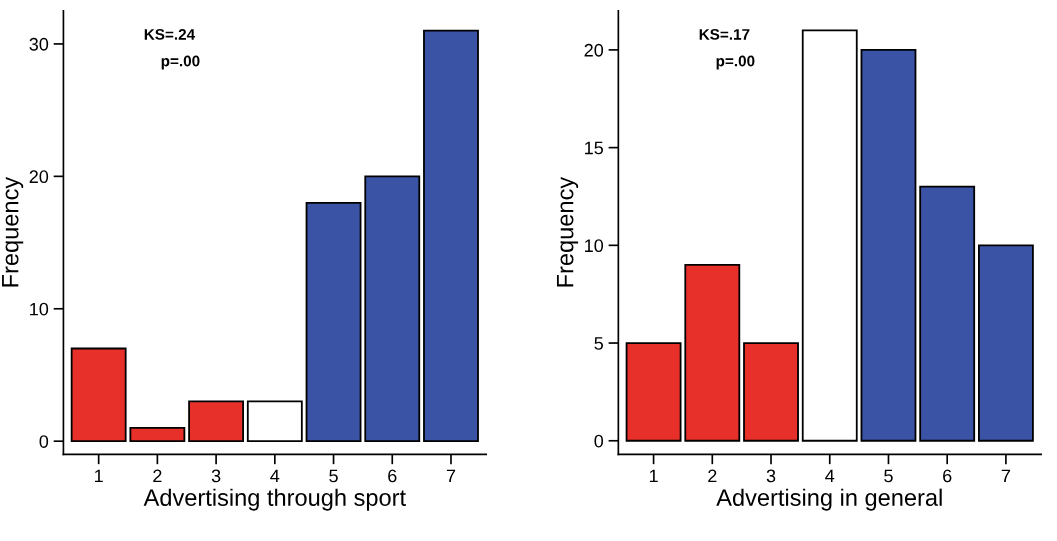 The height and width of the screenshot is (541, 1057). What do you see at coordinates (594, 148) in the screenshot?
I see `y-tick-label: 15` at bounding box center [594, 148].